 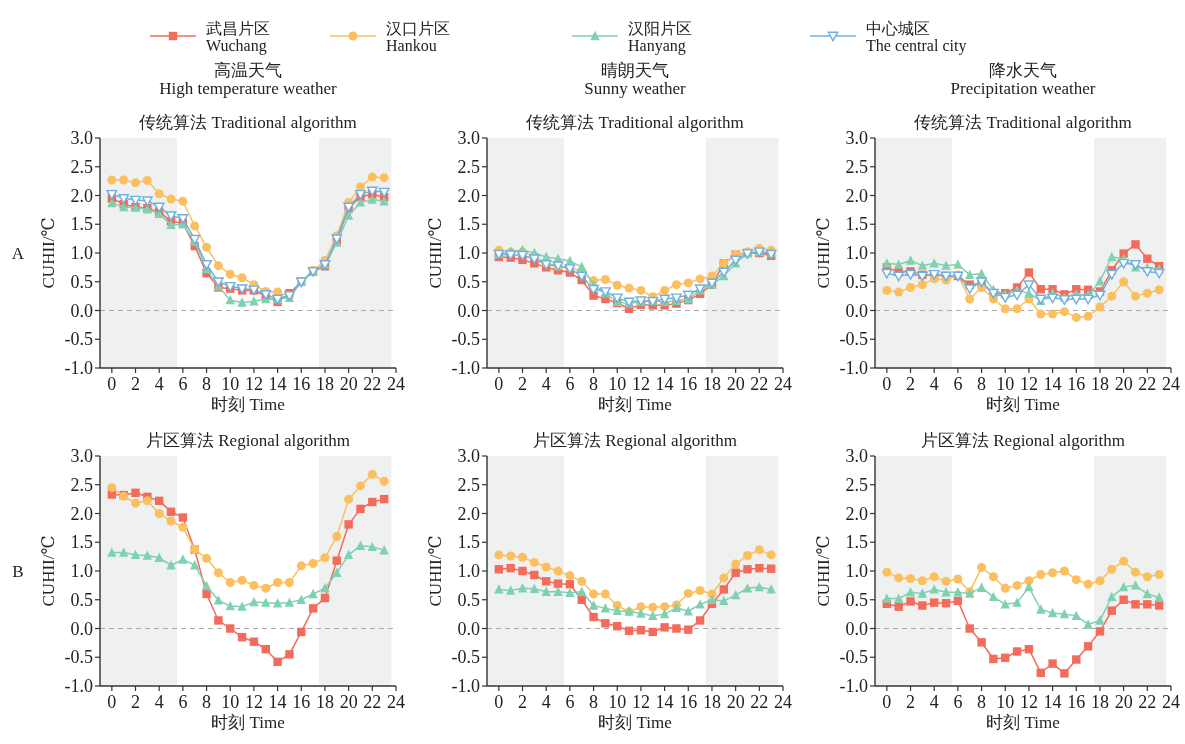 What do you see at coordinates (418, 37) in the screenshot?
I see `legend-label: 汉口片区 Hankou` at bounding box center [418, 37].